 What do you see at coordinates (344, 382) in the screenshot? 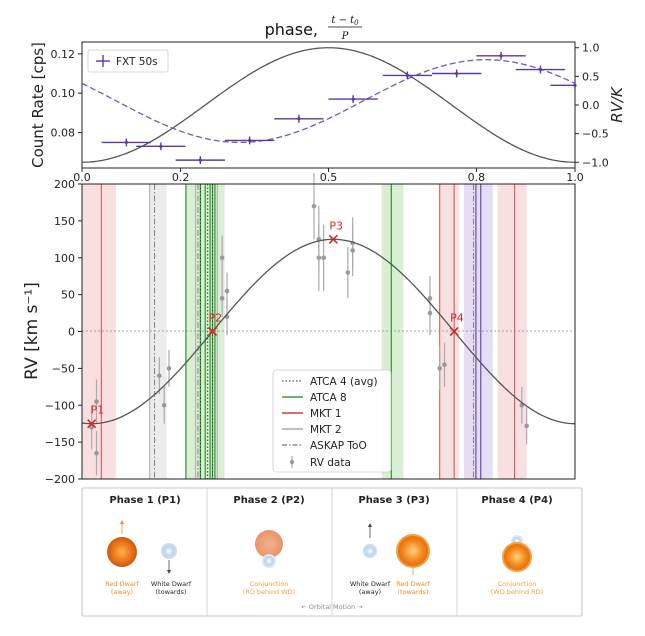
I see `legend-atca4: ATCA 4 (avg)` at bounding box center [344, 382].